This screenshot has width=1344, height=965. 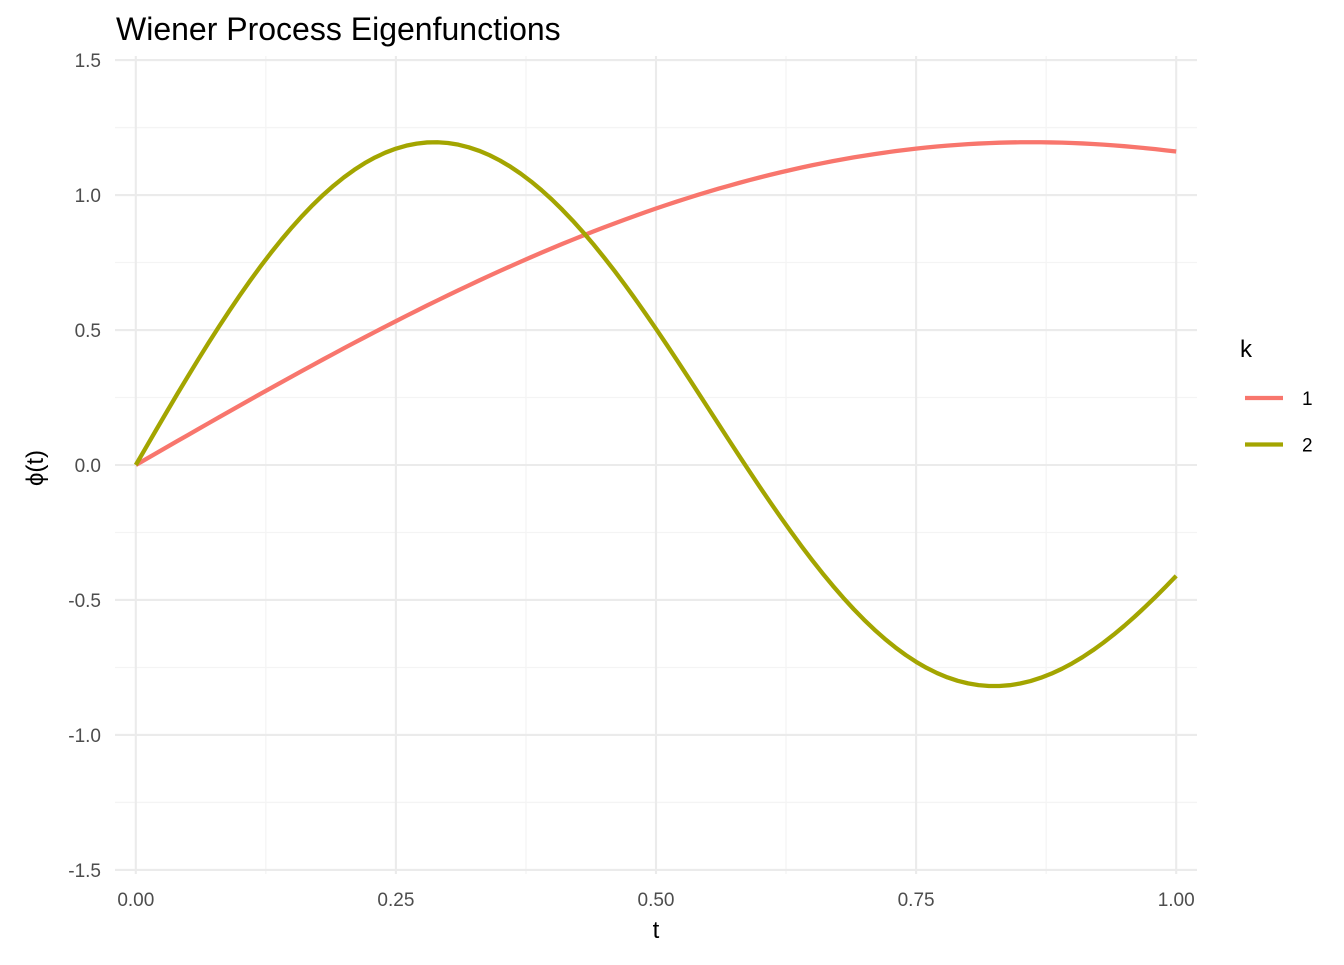 I want to click on x-tick-label: 0.75, so click(x=916, y=900).